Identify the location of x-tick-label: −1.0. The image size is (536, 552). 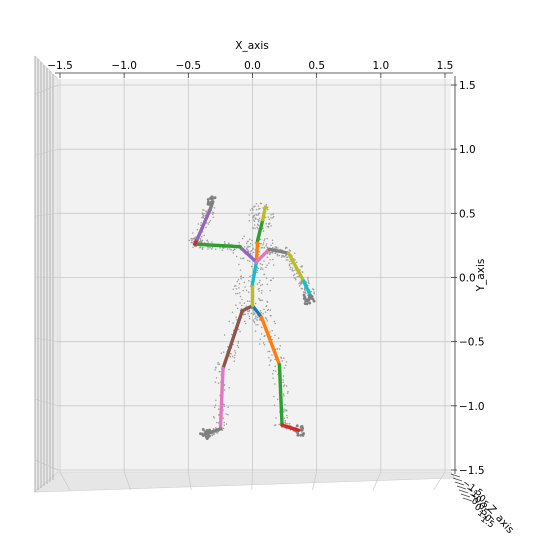
(124, 66).